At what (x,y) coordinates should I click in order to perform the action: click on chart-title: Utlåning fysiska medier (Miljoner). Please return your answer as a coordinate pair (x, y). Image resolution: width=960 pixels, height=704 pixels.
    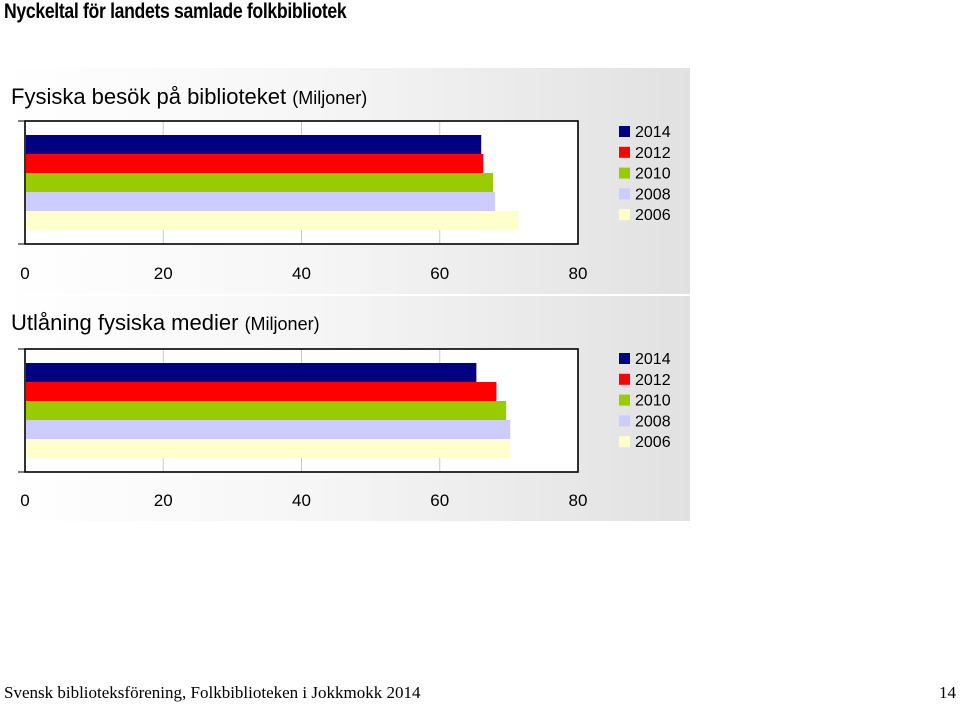
    Looking at the image, I should click on (165, 323).